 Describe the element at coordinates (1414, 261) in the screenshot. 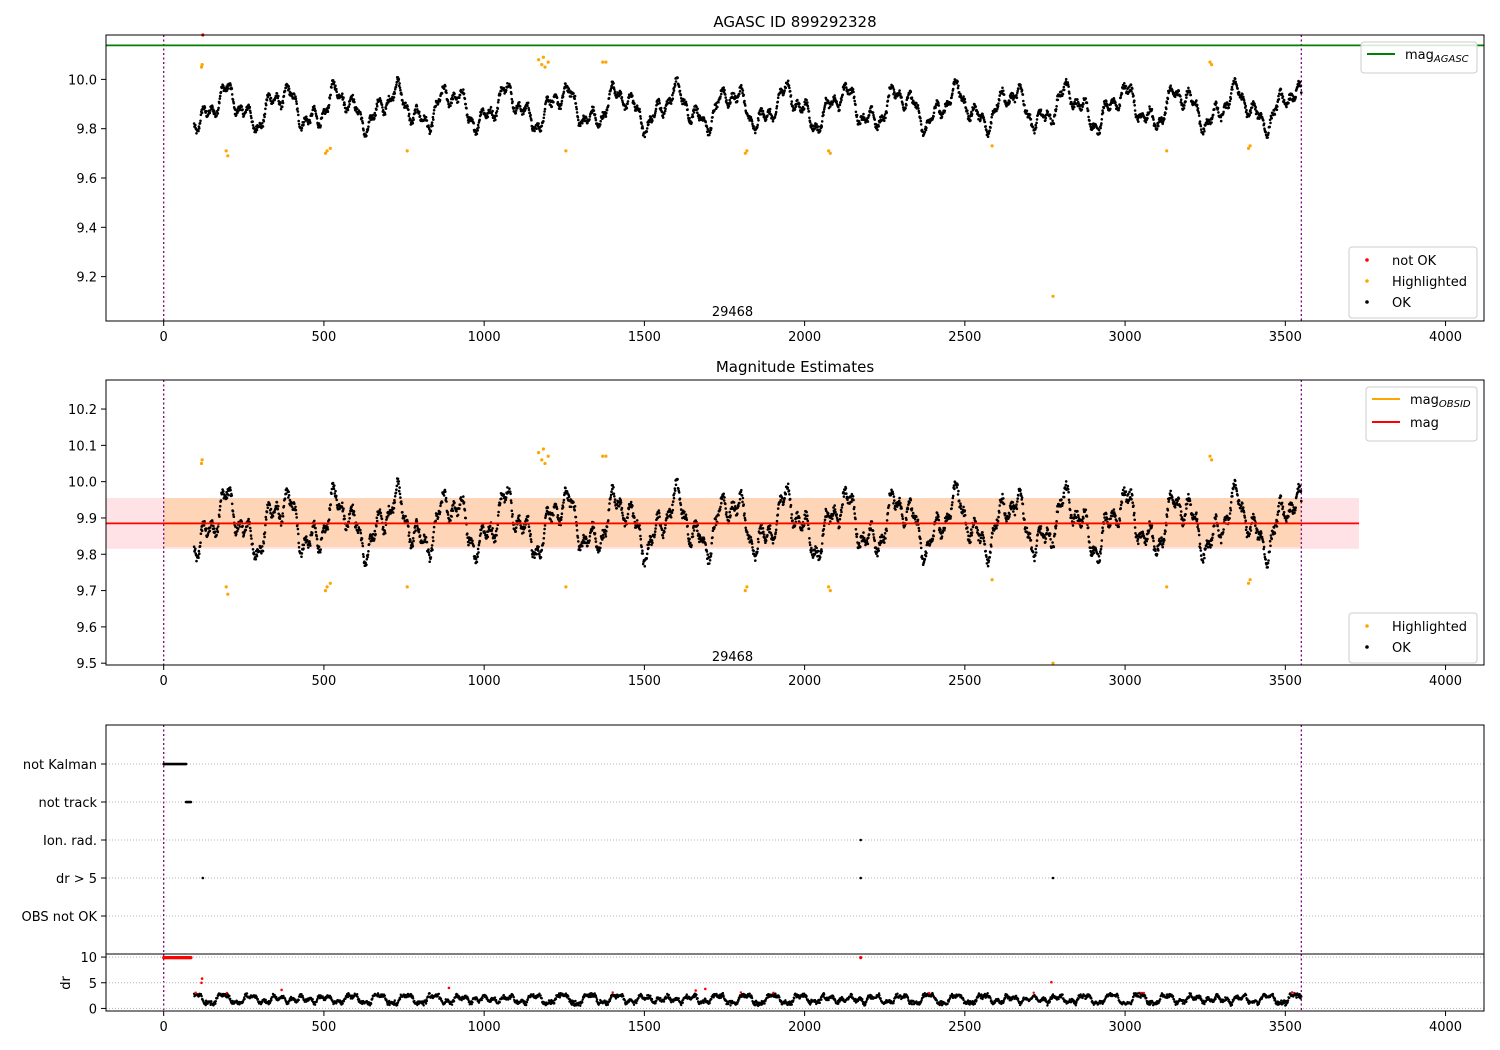

I see `legend-label: not OK` at that location.